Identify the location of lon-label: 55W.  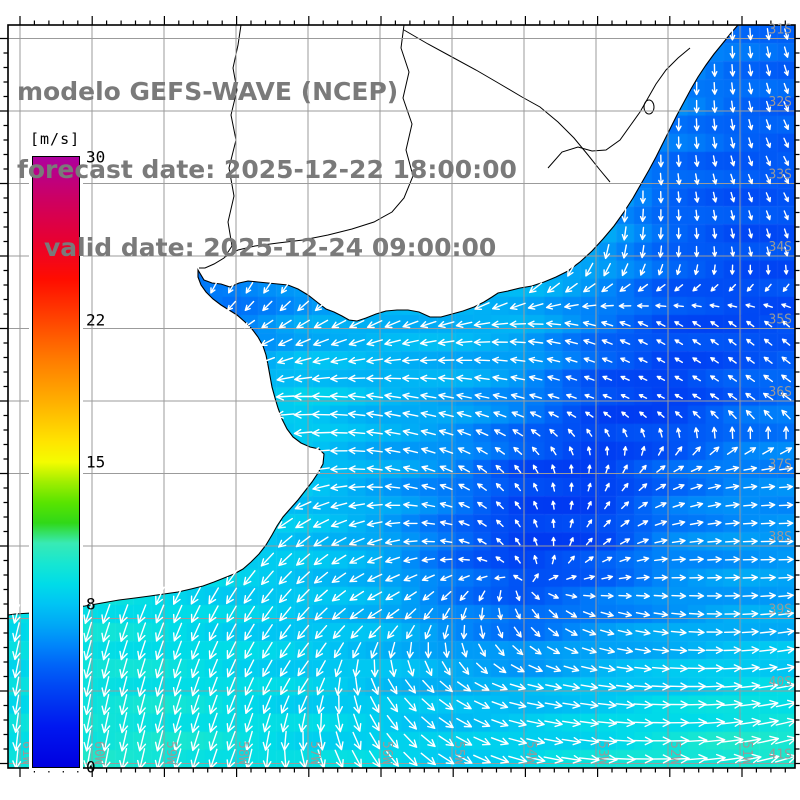
(458, 753).